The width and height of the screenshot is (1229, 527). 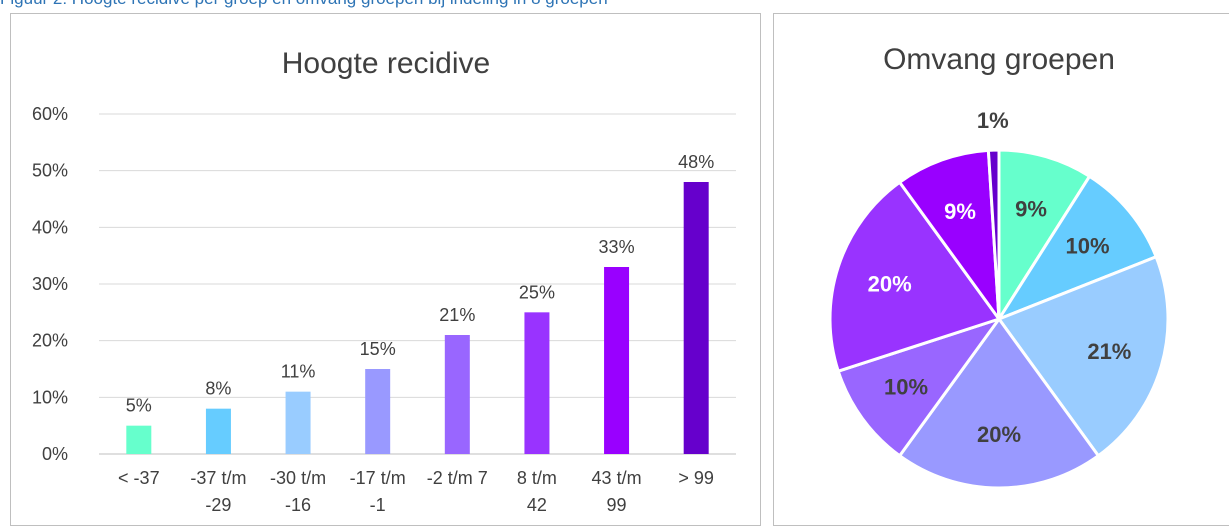 I want to click on bar-data-label: 33%, so click(x=617, y=247).